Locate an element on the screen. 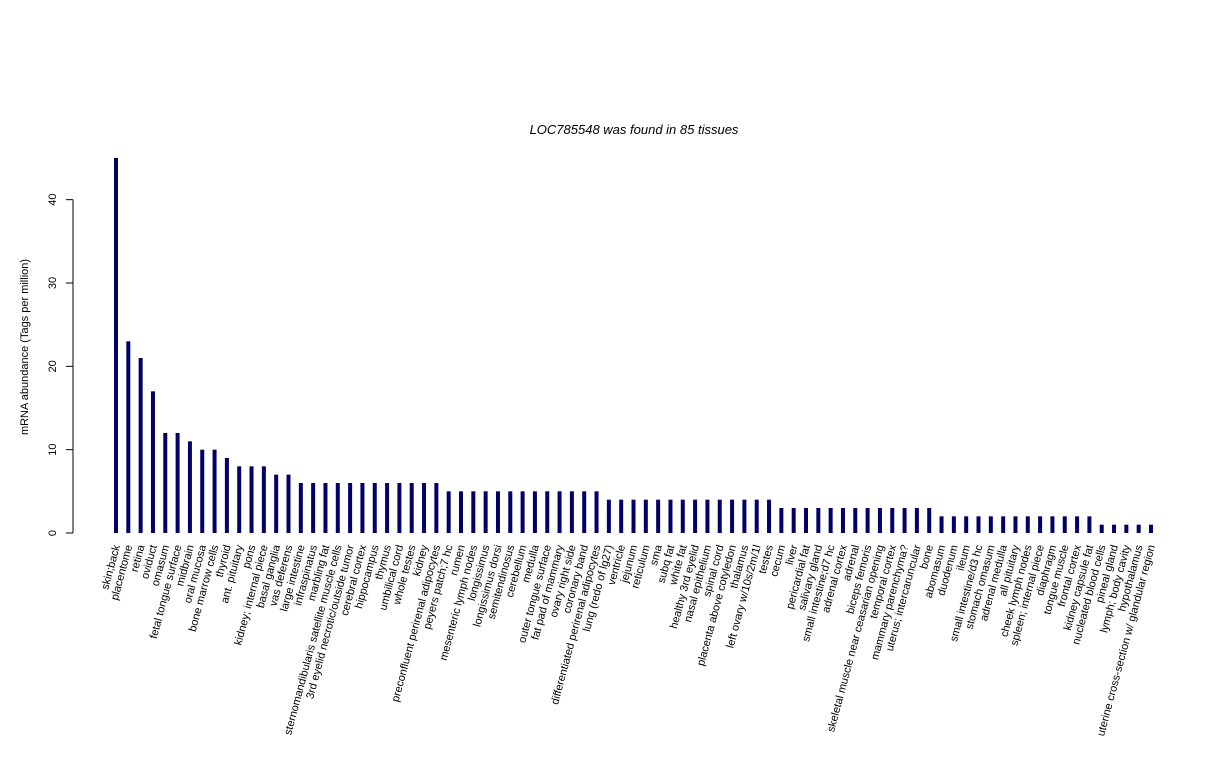 The image size is (1224, 768). x-tick-label: sma is located at coordinates (656, 555).